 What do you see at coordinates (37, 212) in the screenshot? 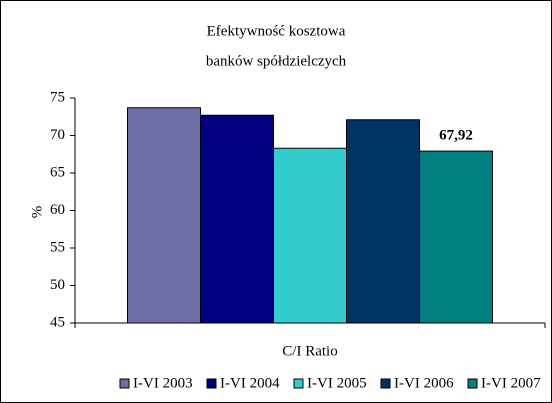
I see `y-axis-label: %` at bounding box center [37, 212].